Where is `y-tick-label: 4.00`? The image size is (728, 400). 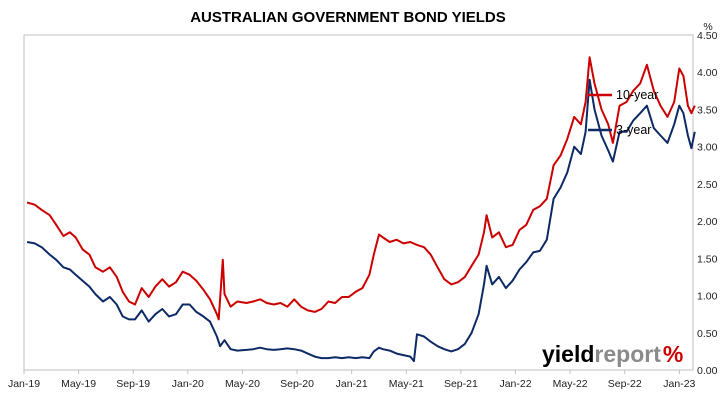
y-tick-label: 4.00 is located at coordinates (707, 73).